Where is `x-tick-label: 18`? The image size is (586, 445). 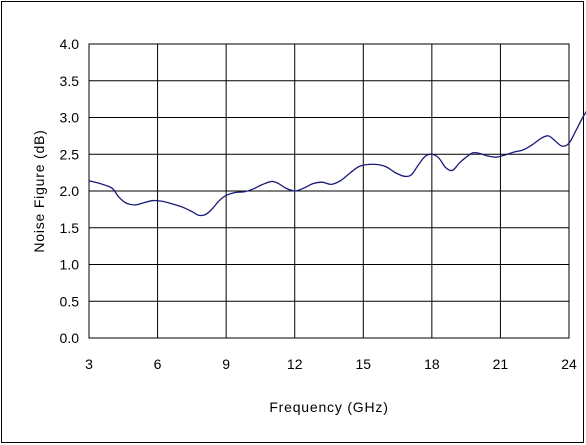
x-tick-label: 18 is located at coordinates (432, 364).